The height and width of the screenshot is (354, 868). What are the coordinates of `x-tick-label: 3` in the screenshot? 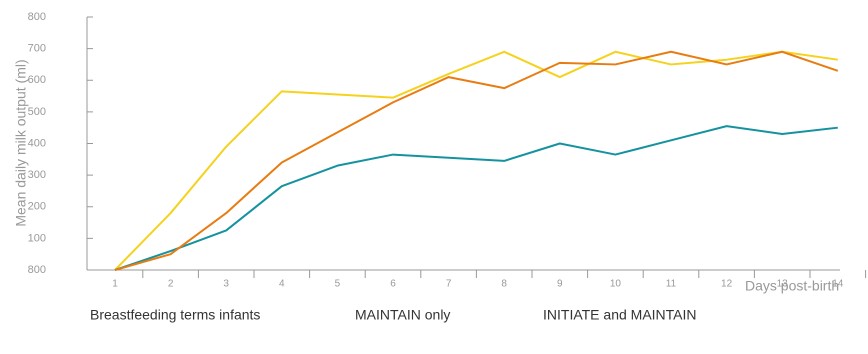 It's located at (226, 284).